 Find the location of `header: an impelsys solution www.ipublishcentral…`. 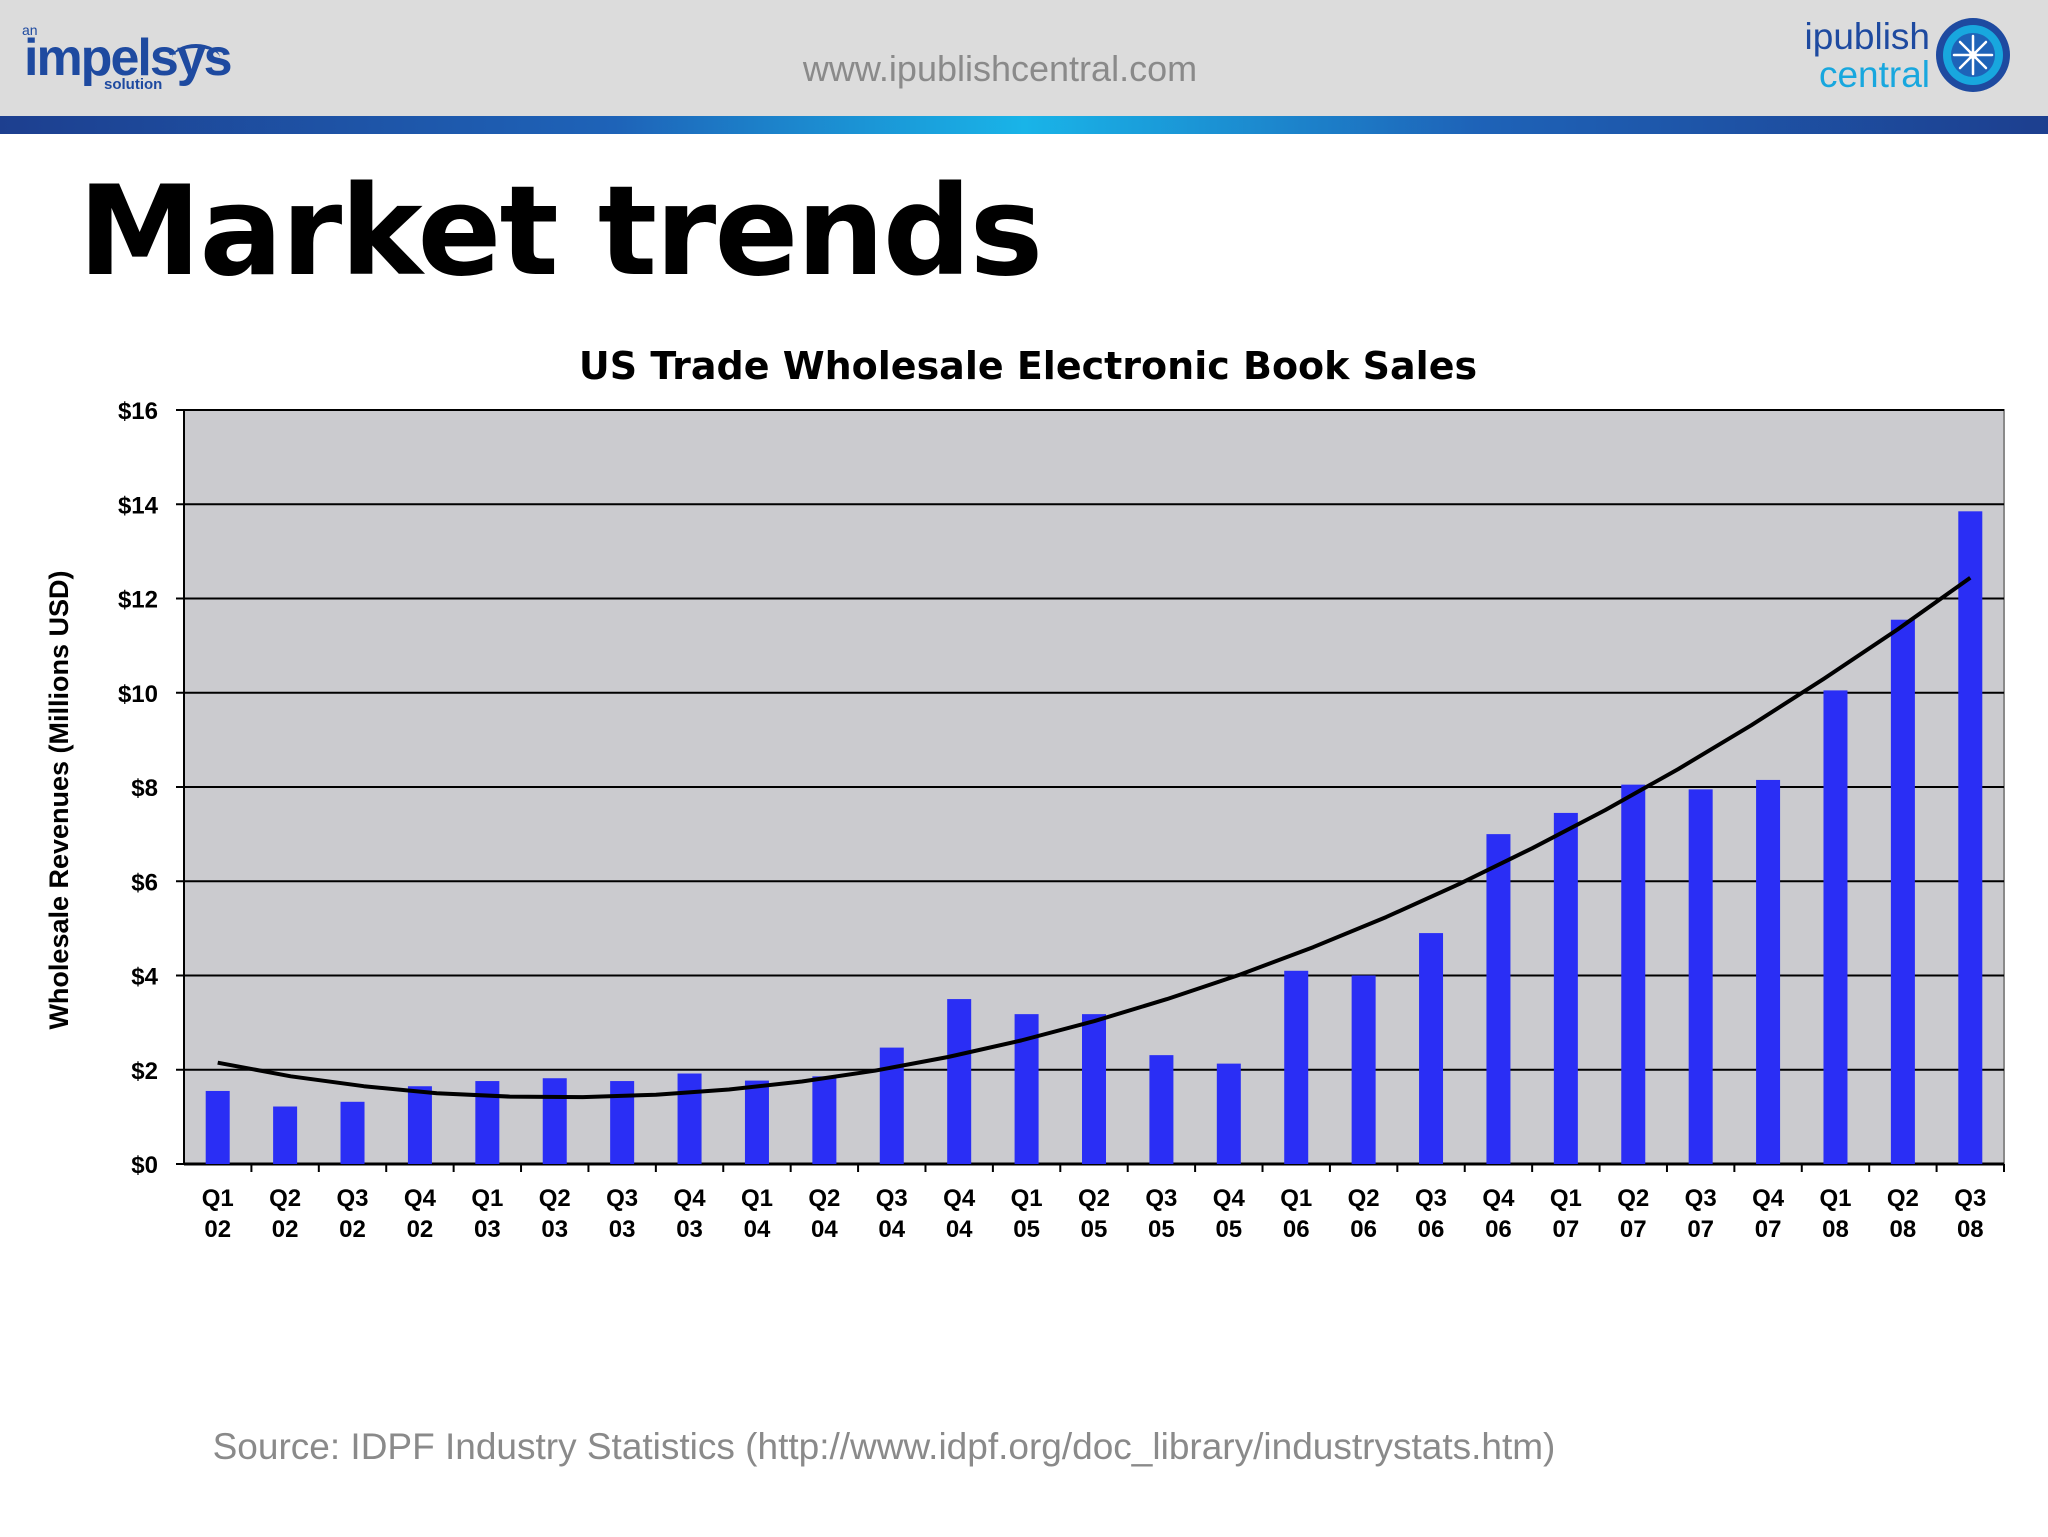

header: an impelsys solution www.ipublishcentral… is located at coordinates (1024, 58).